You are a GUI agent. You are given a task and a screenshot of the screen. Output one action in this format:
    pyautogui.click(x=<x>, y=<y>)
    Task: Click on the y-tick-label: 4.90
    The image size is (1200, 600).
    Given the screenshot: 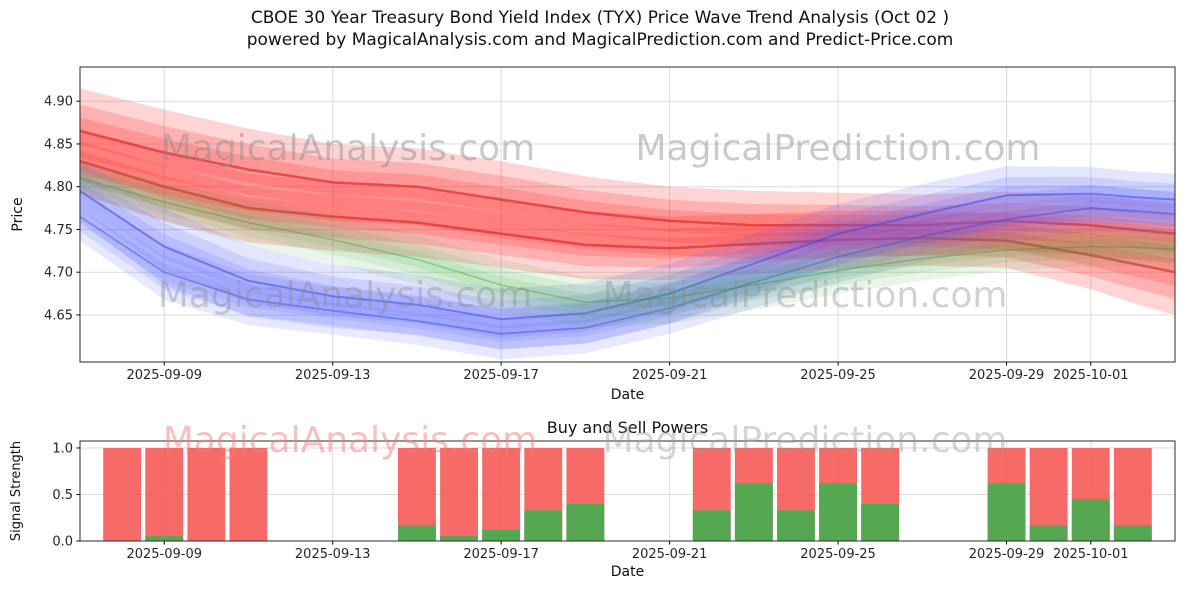 What is the action you would take?
    pyautogui.click(x=58, y=102)
    